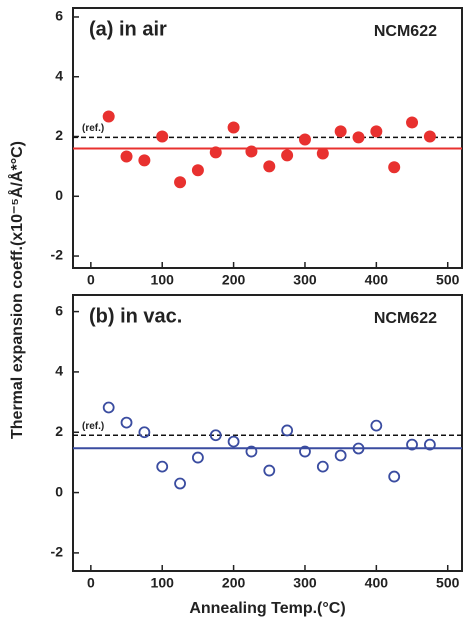 The width and height of the screenshot is (466, 627). Describe the element at coordinates (267, 608) in the screenshot. I see `x-axis-label: Annealing Temp.(°C)` at that location.